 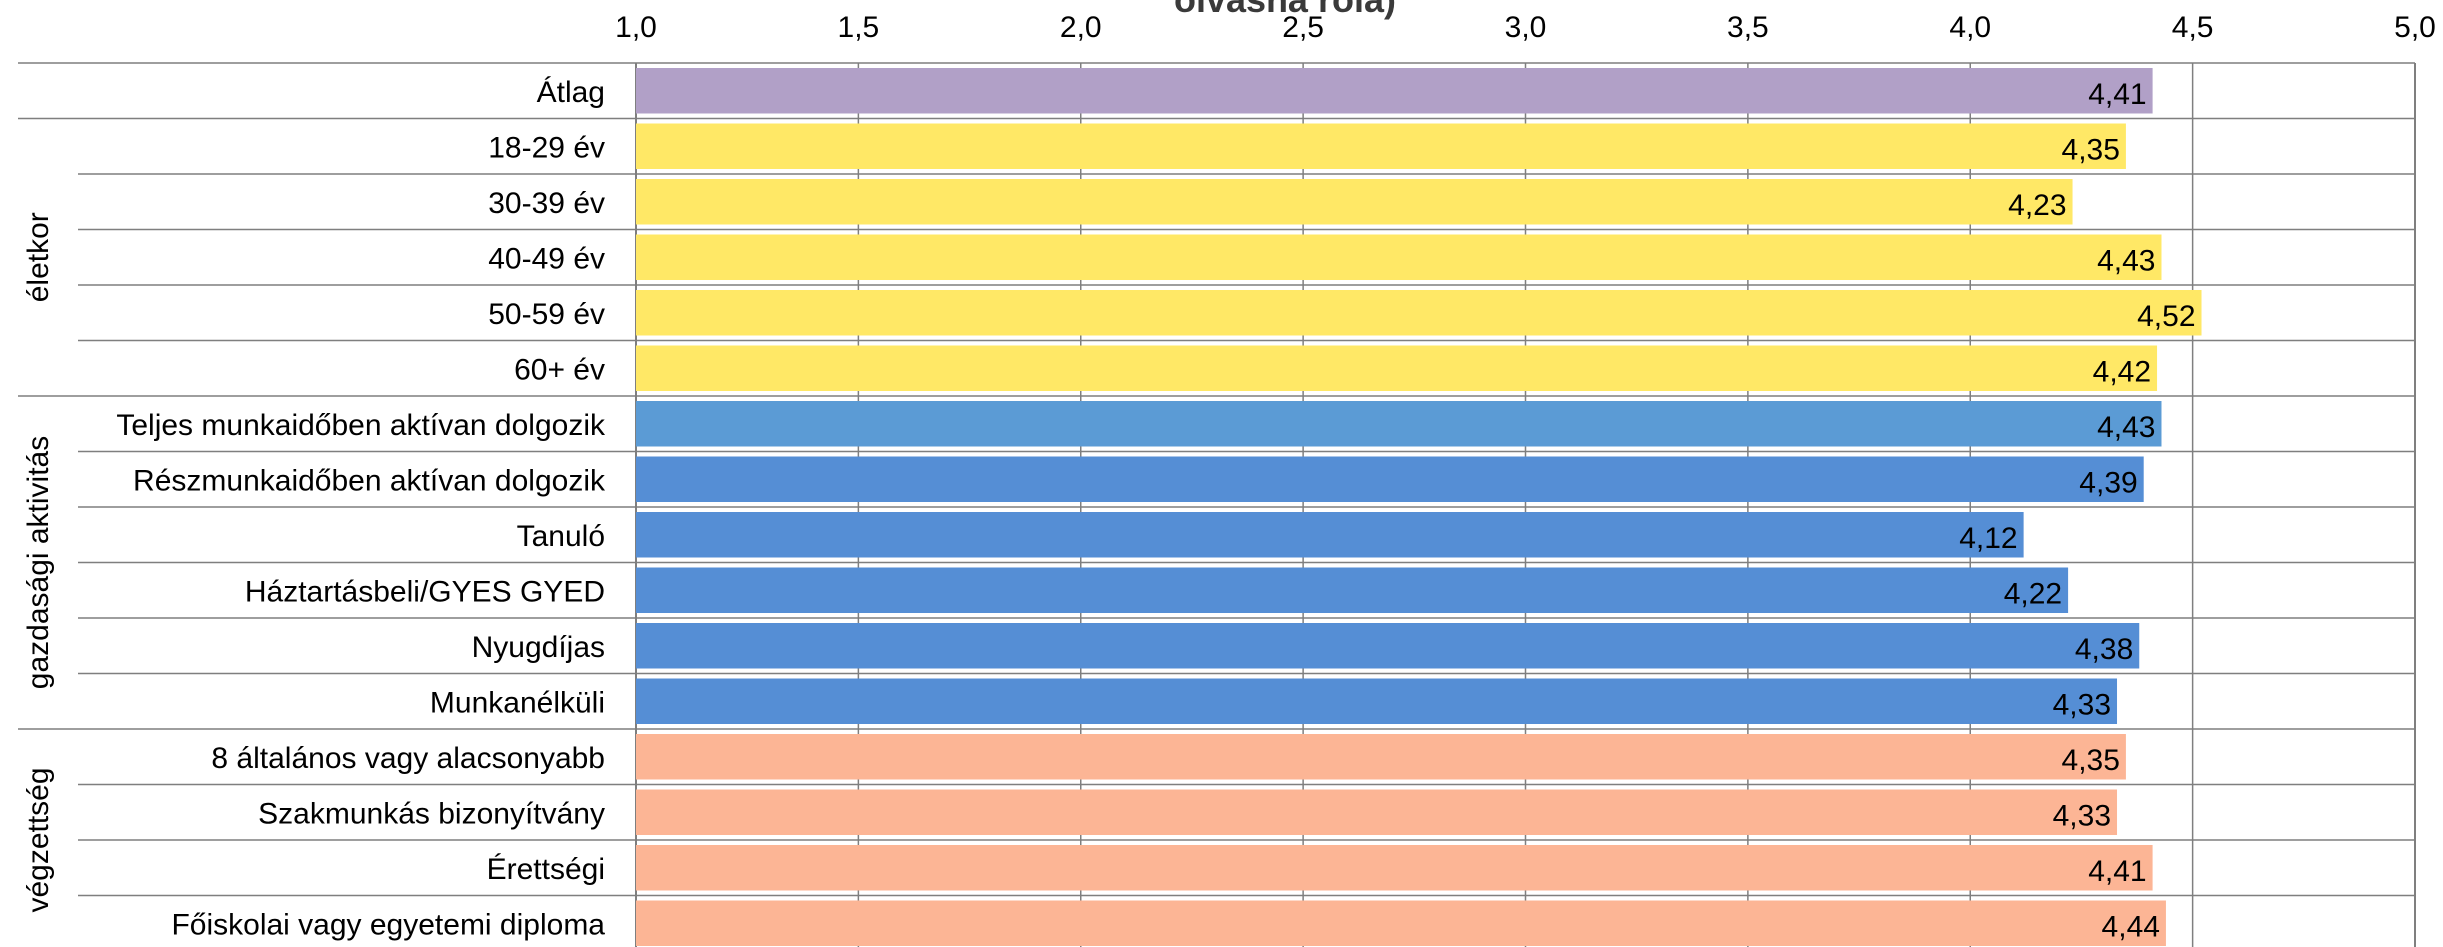 What do you see at coordinates (1303, 27) in the screenshot?
I see `x-tick-label: 2,5` at bounding box center [1303, 27].